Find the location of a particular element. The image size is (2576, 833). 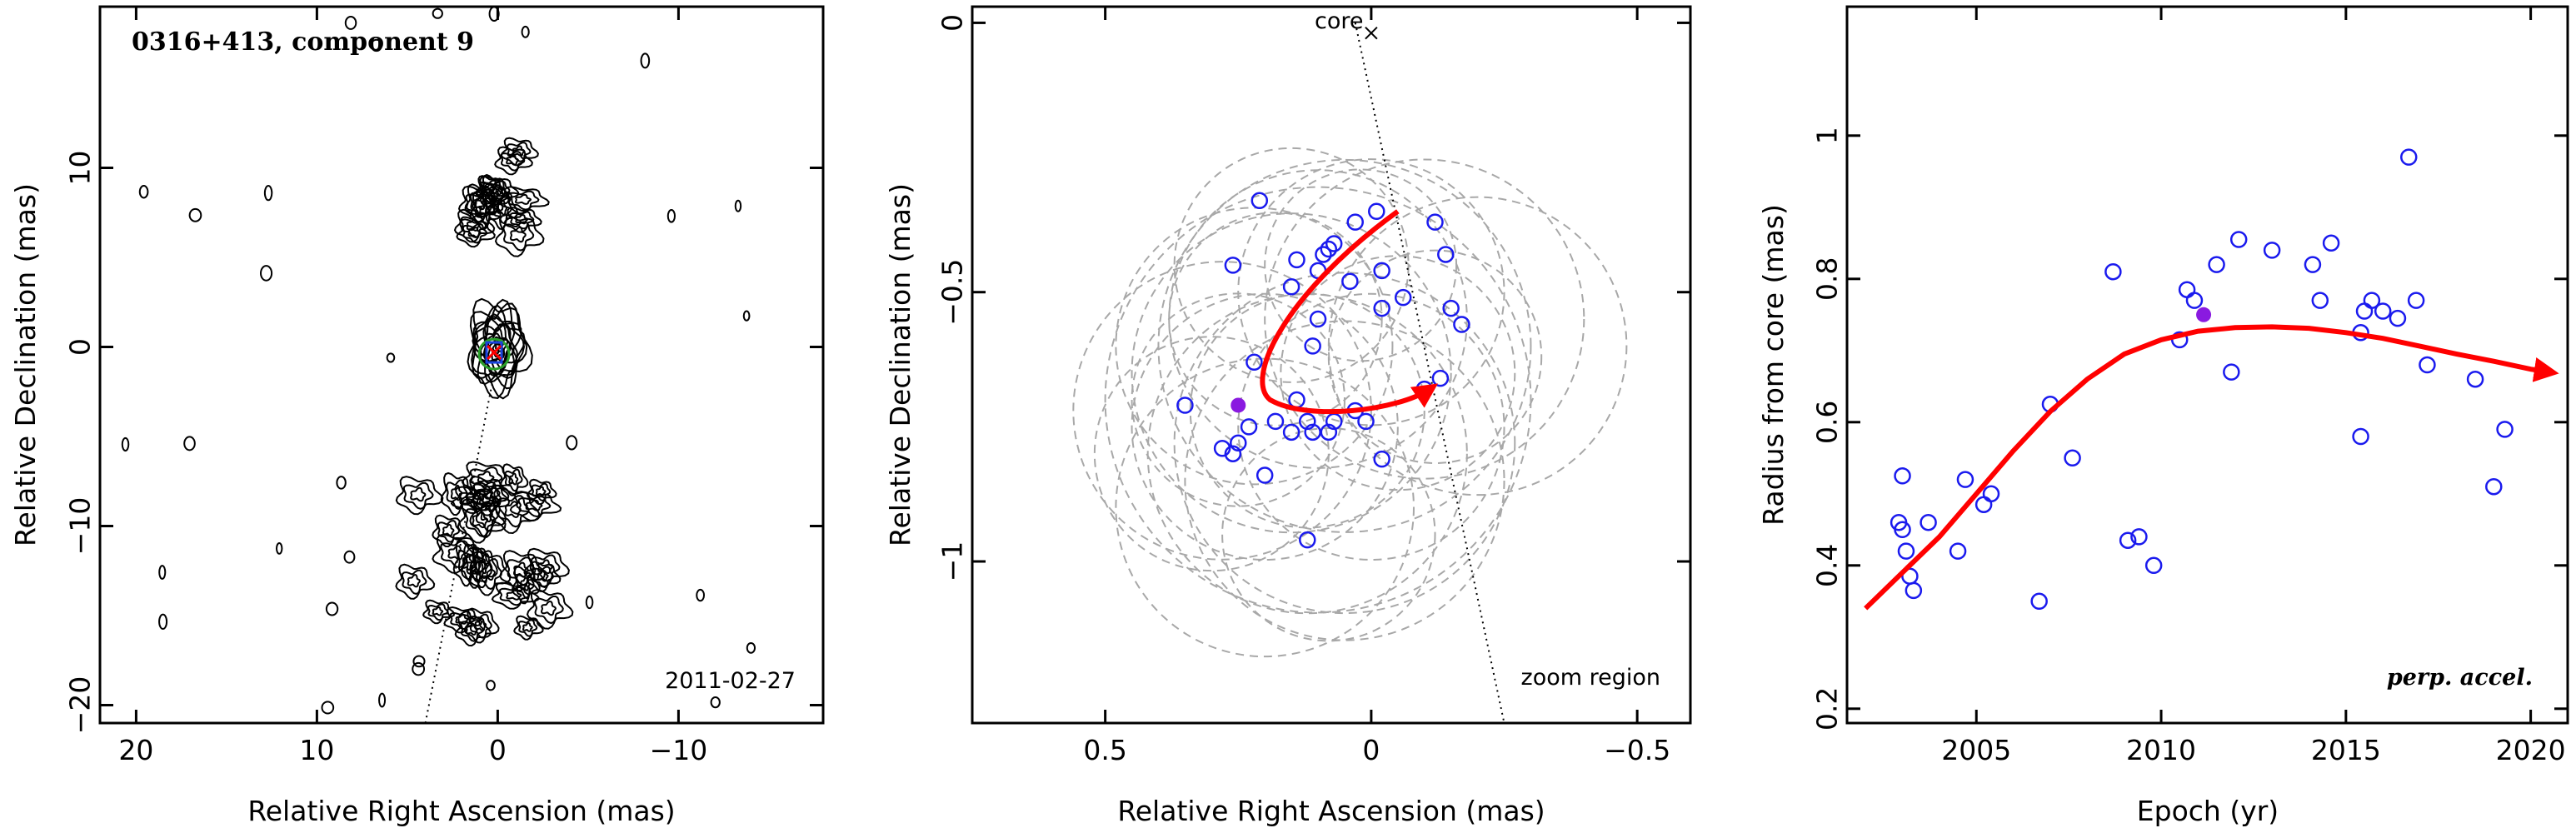

p3-x-tick-label: 2005 is located at coordinates (1976, 750).